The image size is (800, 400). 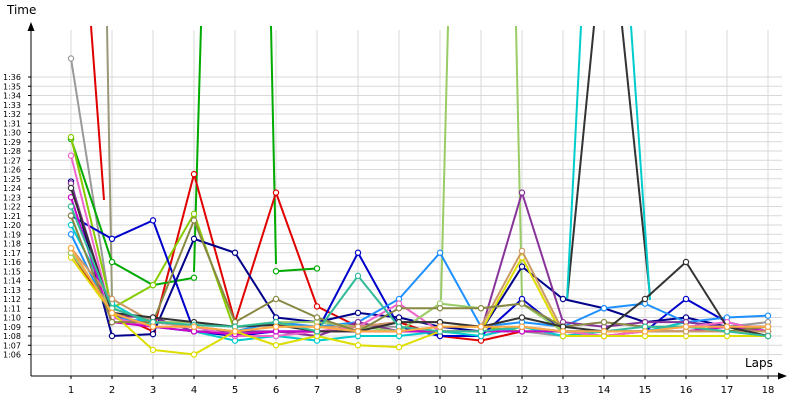 What do you see at coordinates (421, 390) in the screenshot?
I see `x-tick-labels: 1 2 3 4 5 6 7 8 9 10 11 12 13 14 15 16 17 18` at bounding box center [421, 390].